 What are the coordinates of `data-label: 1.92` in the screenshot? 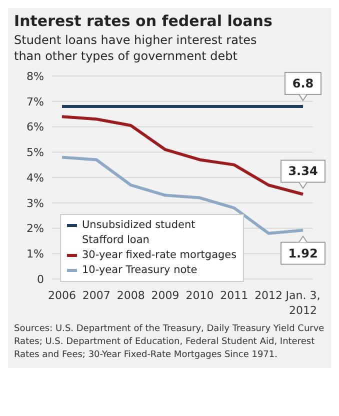 It's located at (303, 253).